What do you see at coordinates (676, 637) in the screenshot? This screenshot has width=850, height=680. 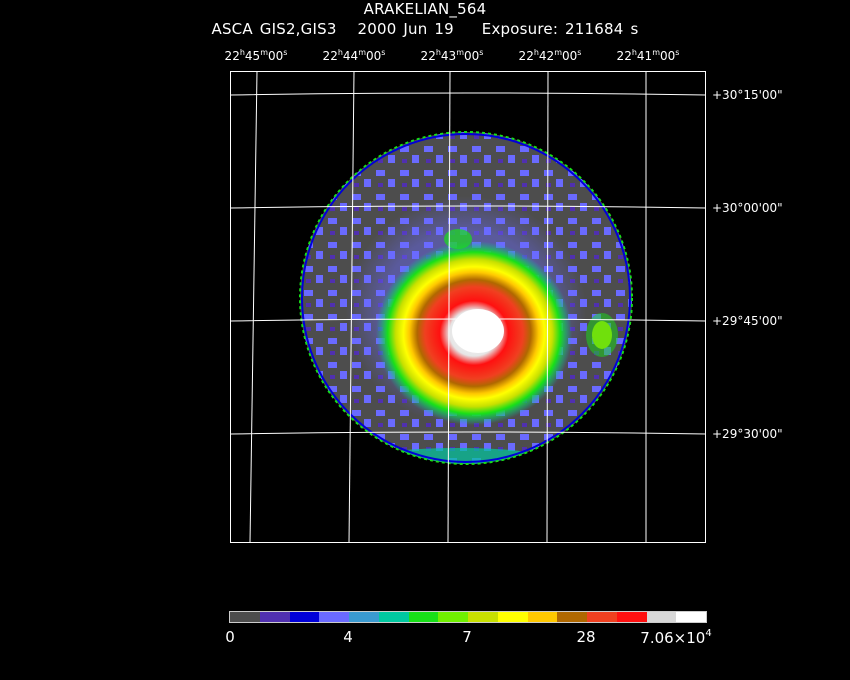 I see `colorbar-label-max: 7.06×10⁴` at bounding box center [676, 637].